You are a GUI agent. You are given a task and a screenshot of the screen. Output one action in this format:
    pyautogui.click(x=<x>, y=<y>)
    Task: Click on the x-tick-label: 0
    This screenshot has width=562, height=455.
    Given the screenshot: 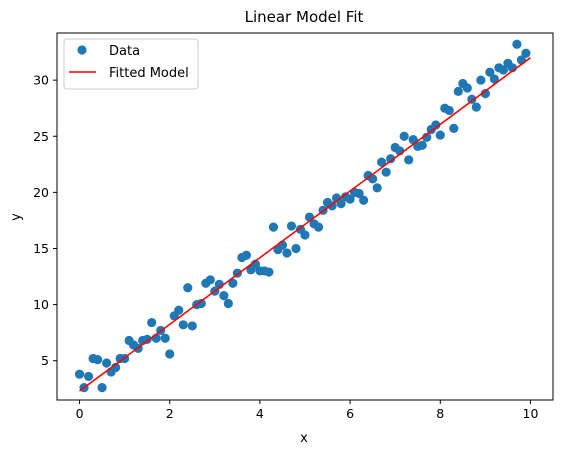 What is the action you would take?
    pyautogui.click(x=80, y=413)
    